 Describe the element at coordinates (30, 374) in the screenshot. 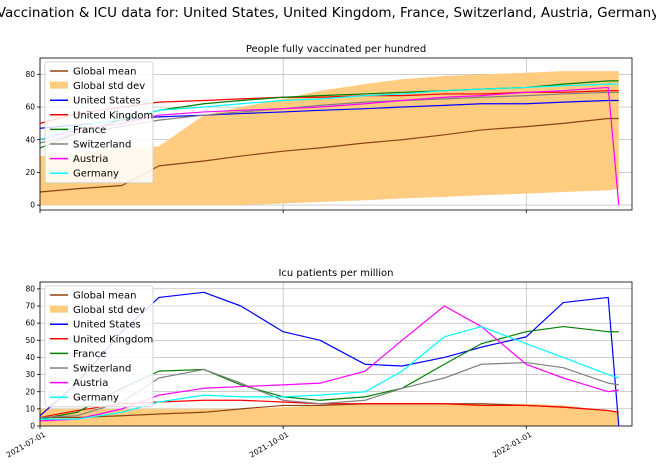

I see `y-tick-label: 30` at that location.